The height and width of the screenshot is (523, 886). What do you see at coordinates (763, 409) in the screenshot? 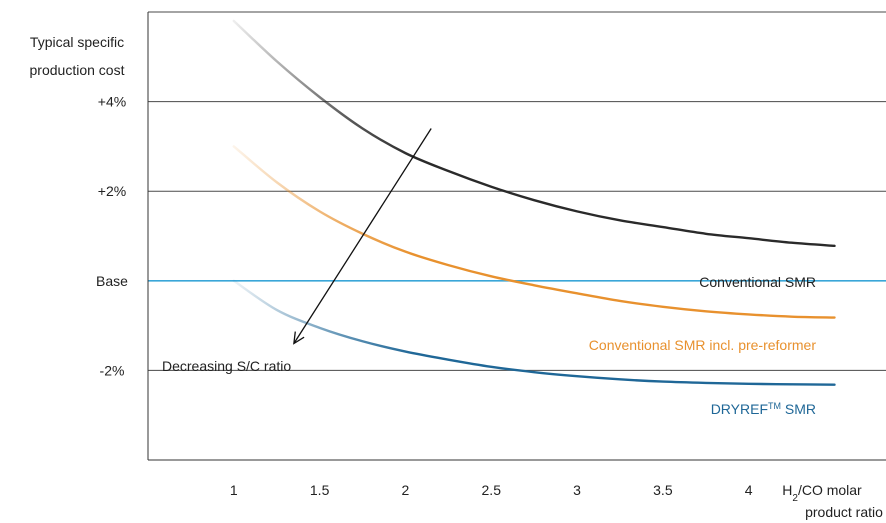
I see `label-dryref: DRYREFTM SMR` at bounding box center [763, 409].